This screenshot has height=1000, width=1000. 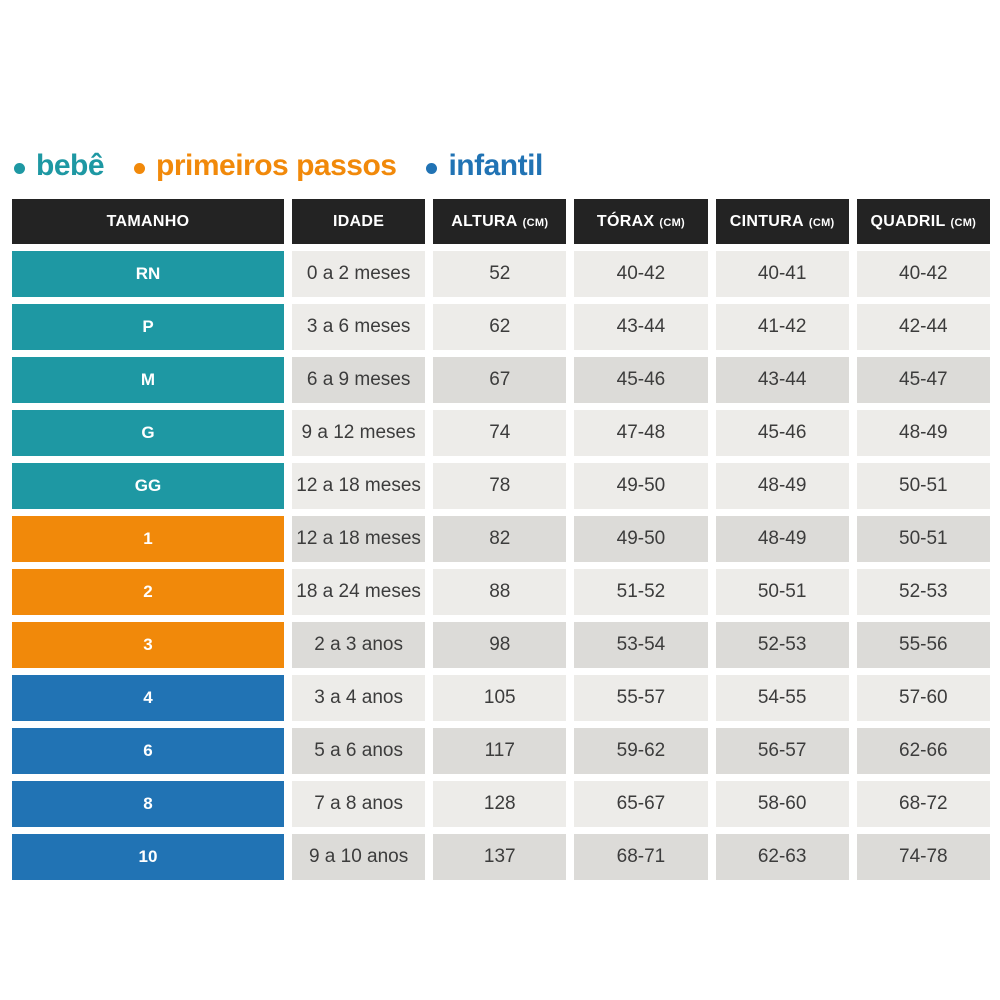 I want to click on legend-item-infantil: infantil, so click(x=484, y=166).